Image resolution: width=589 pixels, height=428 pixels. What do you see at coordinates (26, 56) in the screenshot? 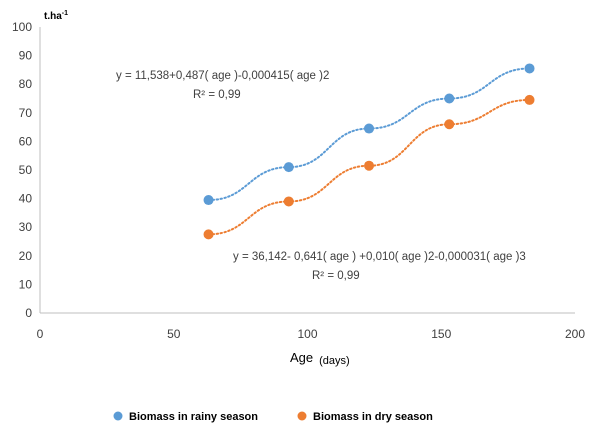
I see `y-tick-label: 90` at bounding box center [26, 56].